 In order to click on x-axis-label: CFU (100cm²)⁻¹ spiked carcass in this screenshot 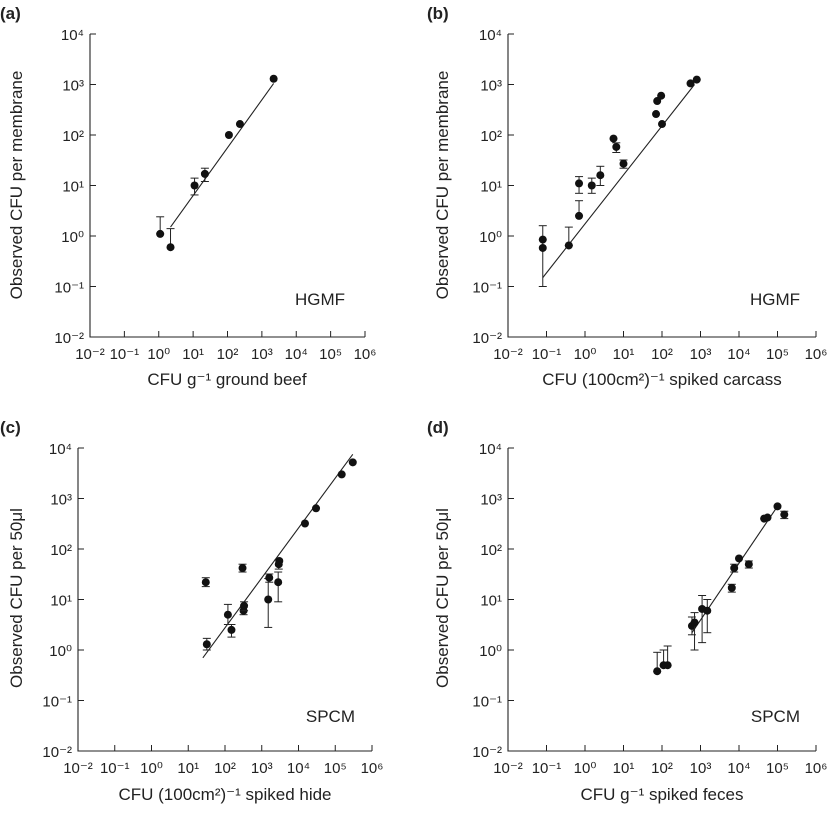, I will do `click(661, 379)`.